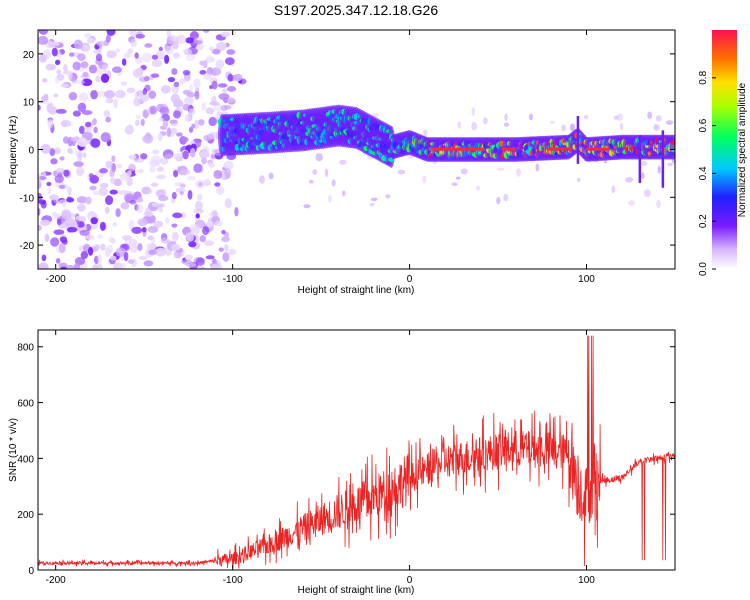  I want to click on snr-xtick-label: 100, so click(586, 580).